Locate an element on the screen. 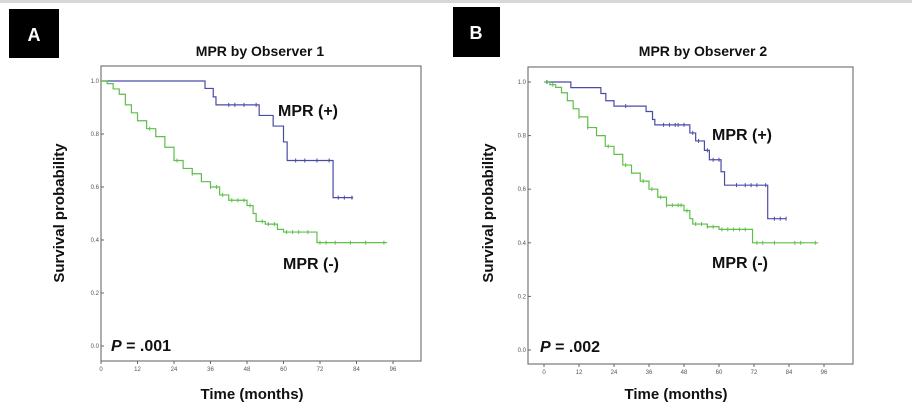 This screenshot has width=912, height=408. p-number: = .002 is located at coordinates (575, 347).